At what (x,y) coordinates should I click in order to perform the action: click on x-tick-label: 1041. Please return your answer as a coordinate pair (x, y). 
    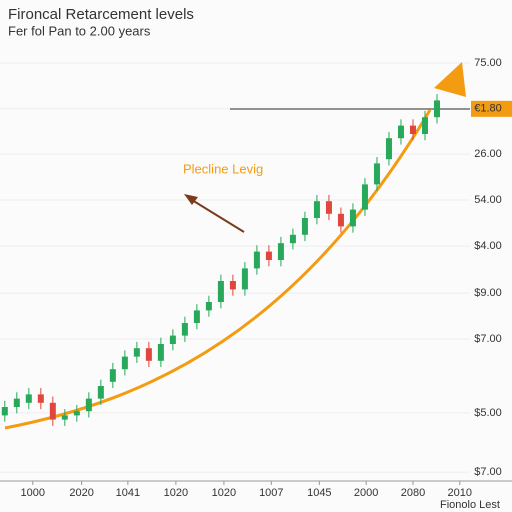
    Looking at the image, I should click on (128, 493).